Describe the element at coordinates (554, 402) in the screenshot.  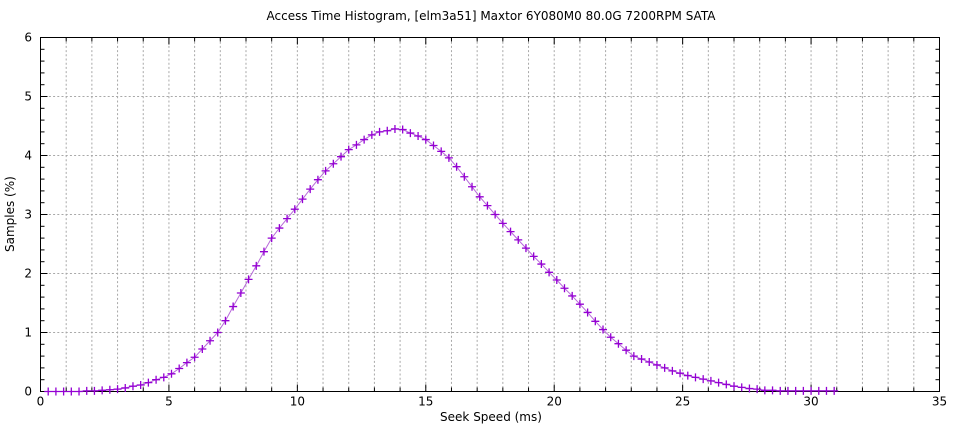
I see `svg-text: 20` at that location.